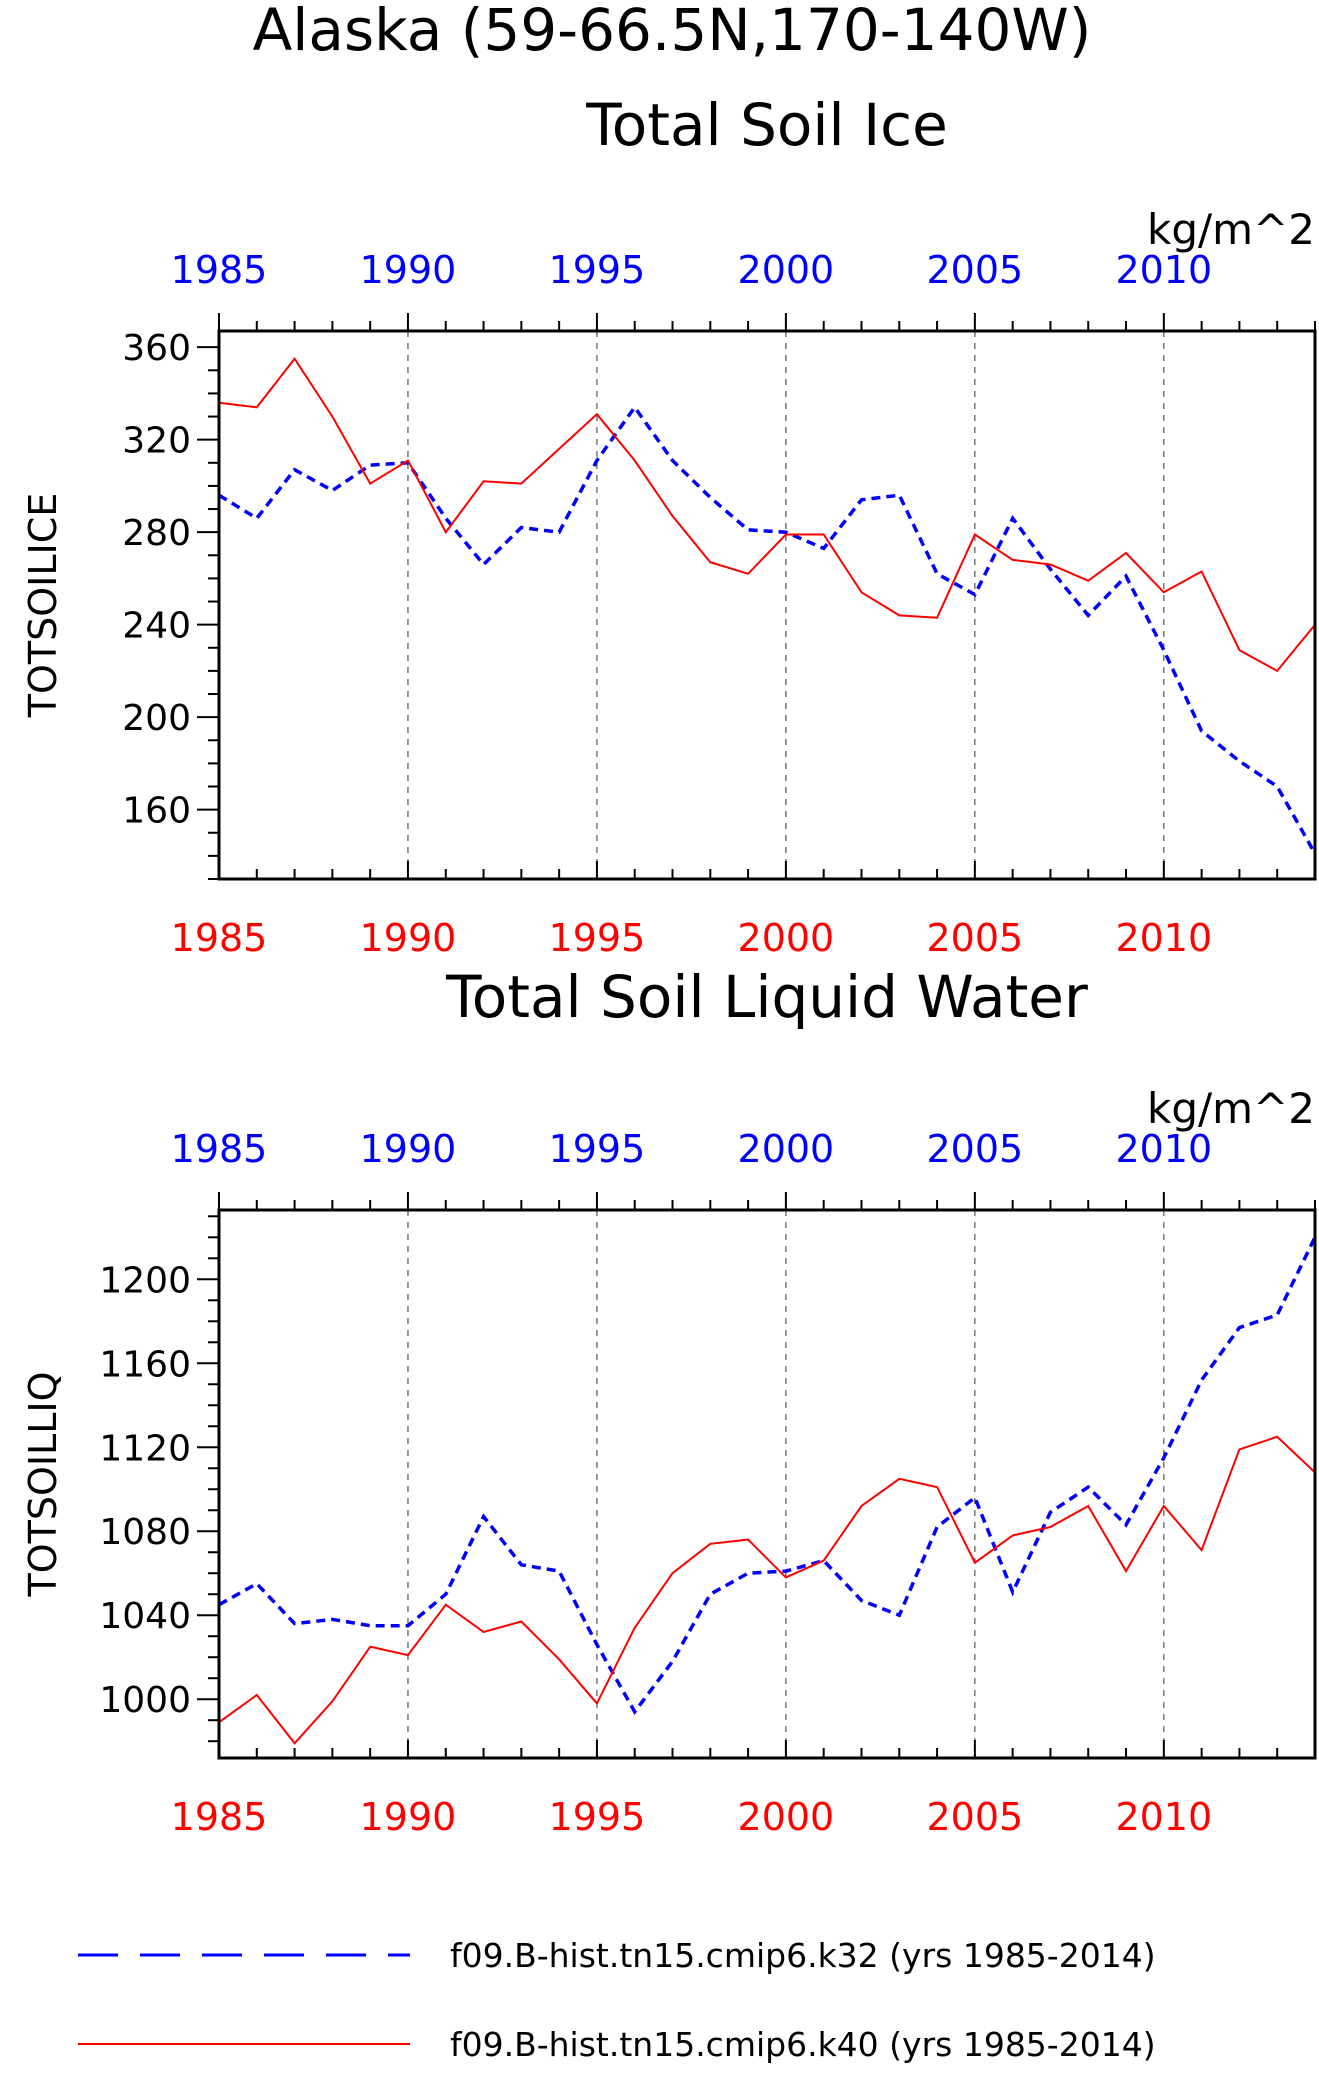  I want to click on y-tick-label: 1200, so click(145, 1280).